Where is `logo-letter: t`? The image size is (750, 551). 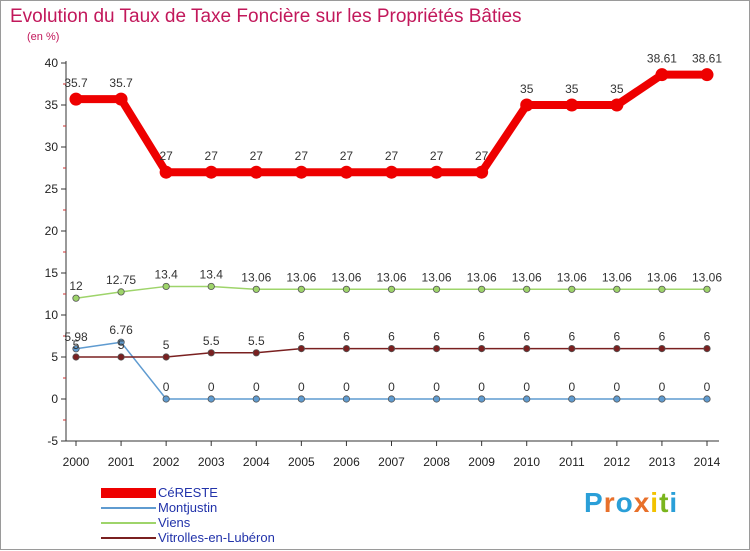
logo-letter: t is located at coordinates (664, 502).